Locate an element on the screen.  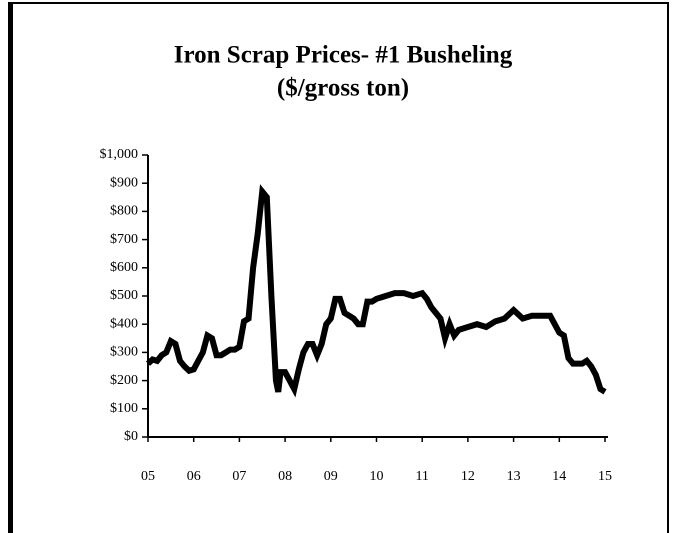
frame-right is located at coordinates (668, 267).